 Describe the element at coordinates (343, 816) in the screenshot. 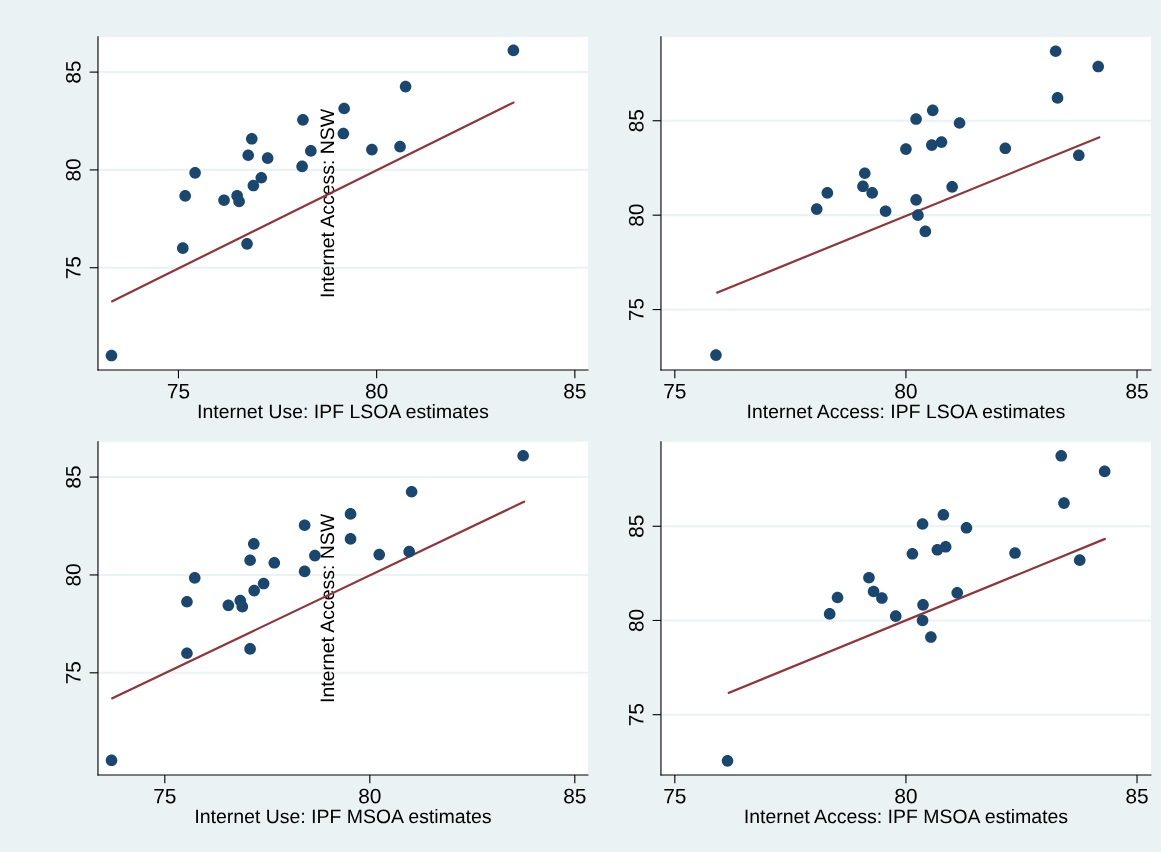

I see `x-axis-title: Internet Use: IPF MSOA estimates` at that location.